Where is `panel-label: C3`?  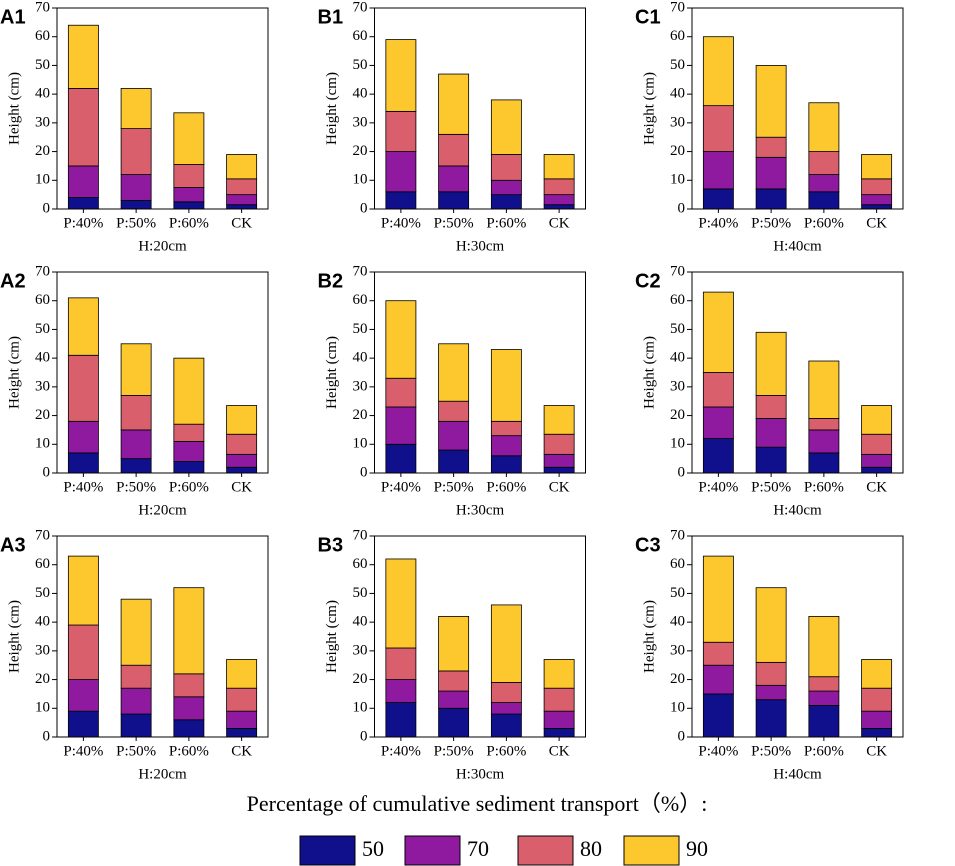
panel-label: C3 is located at coordinates (648, 545).